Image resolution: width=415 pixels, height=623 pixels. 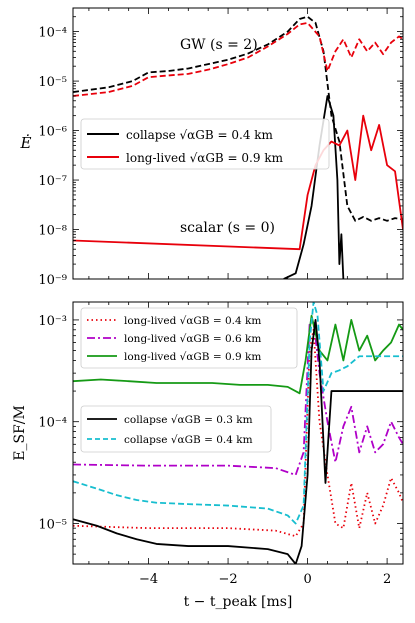 What do you see at coordinates (387, 579) in the screenshot?
I see `bottom-x-tick-label-3: 2` at bounding box center [387, 579].